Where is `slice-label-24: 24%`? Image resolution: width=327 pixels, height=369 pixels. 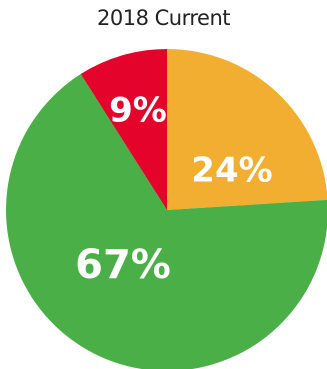
slice-label-24: 24% is located at coordinates (231, 171).